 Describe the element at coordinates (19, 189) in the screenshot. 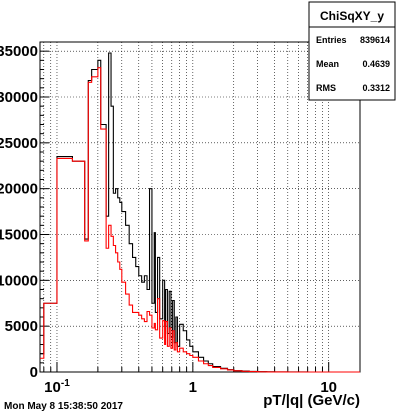

I see `y-tick-label: 20000` at that location.